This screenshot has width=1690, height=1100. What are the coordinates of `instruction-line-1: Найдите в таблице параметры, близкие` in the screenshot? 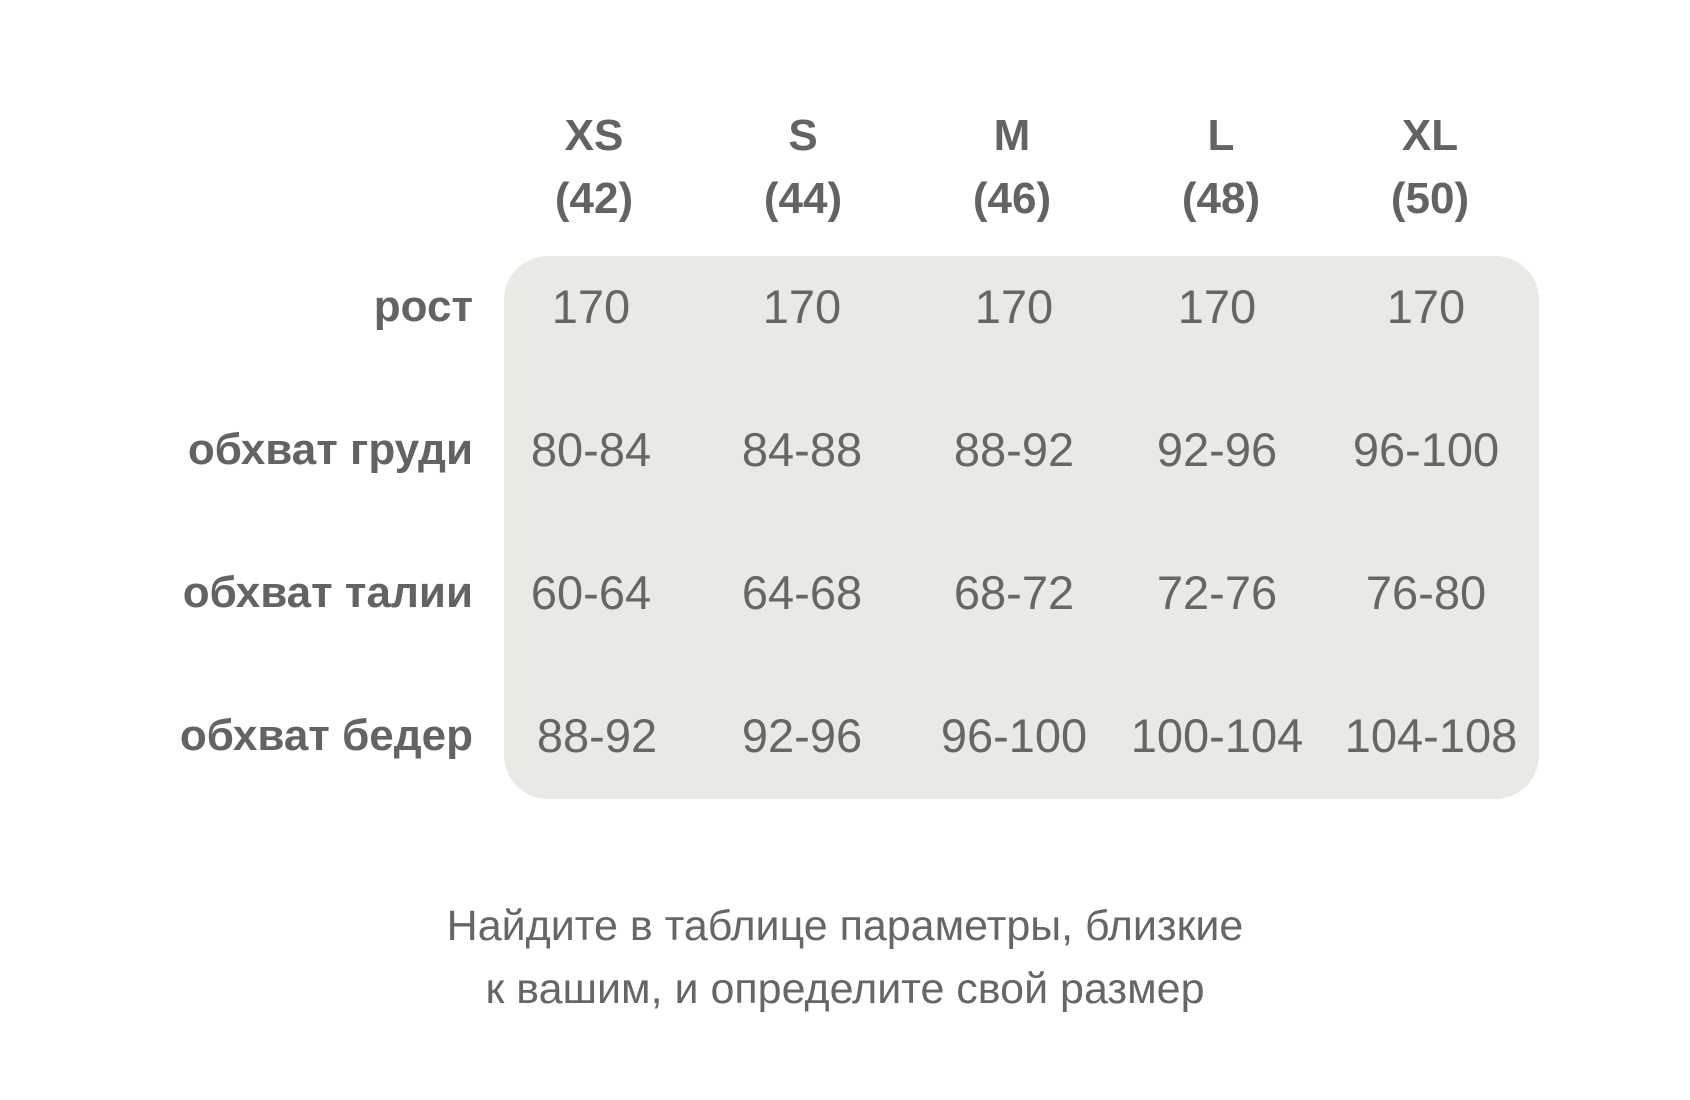 It's located at (845, 926).